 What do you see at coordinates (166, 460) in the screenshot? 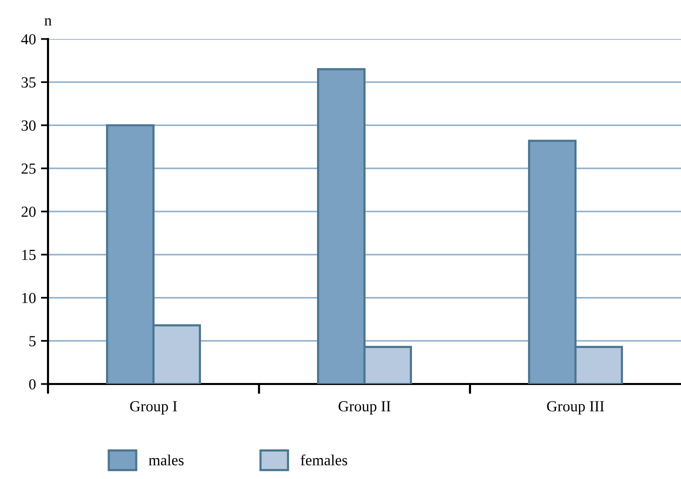
I see `legend-label: males` at bounding box center [166, 460].